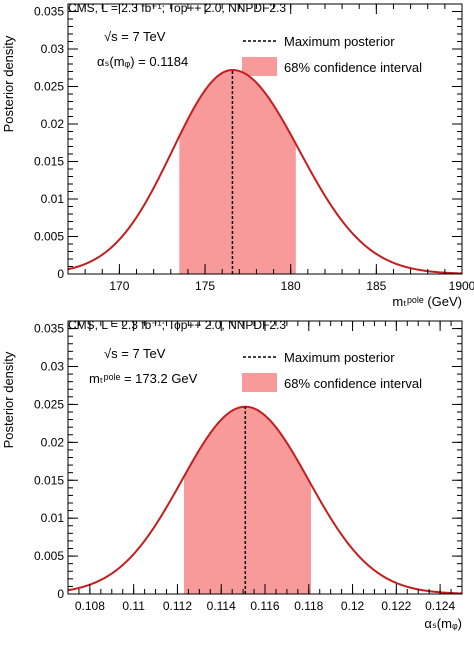  I want to click on x-tick-label: 0.108, so click(90, 606).